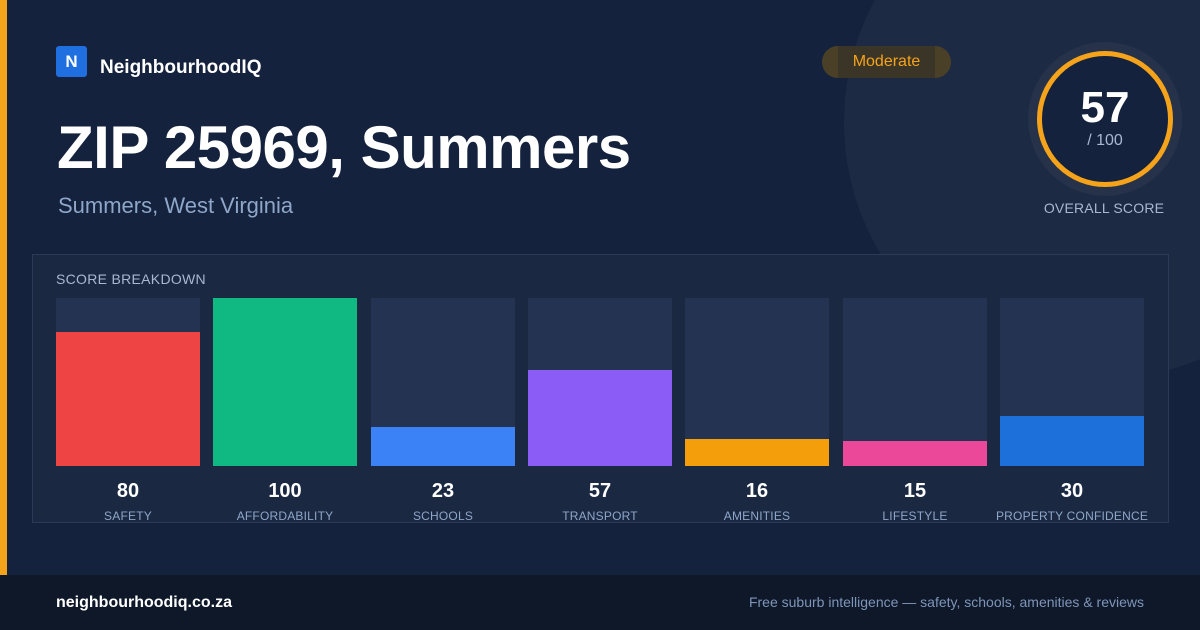  Describe the element at coordinates (757, 516) in the screenshot. I see `bar-label: AMENITIES` at that location.